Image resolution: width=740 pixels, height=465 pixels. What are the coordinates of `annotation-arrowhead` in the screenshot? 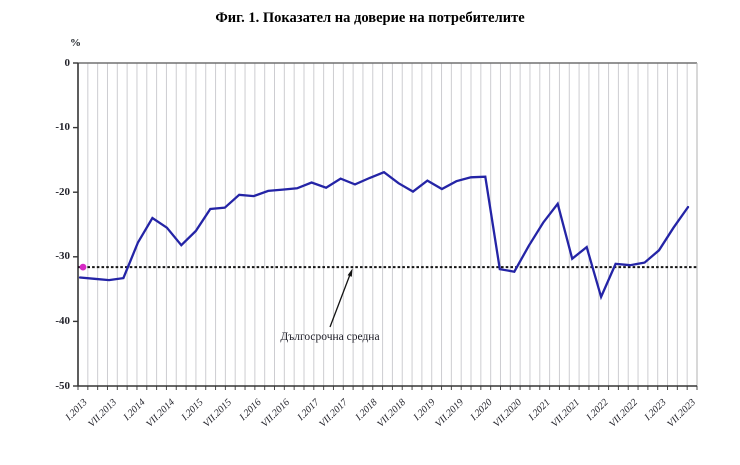 It's located at (350, 272).